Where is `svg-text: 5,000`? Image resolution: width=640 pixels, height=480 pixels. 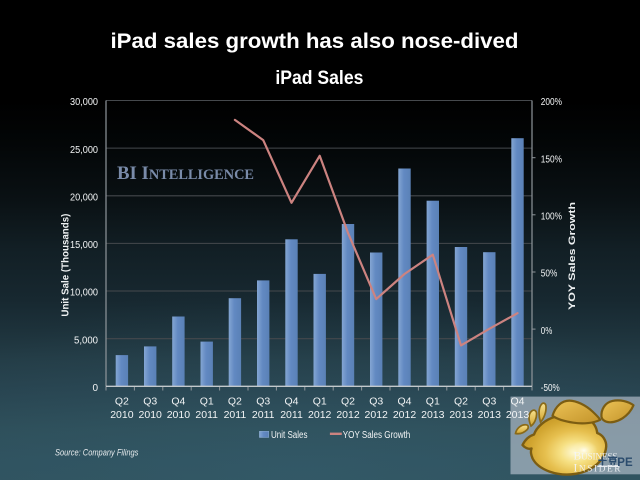 svg-text: 5,000 is located at coordinates (86, 340).